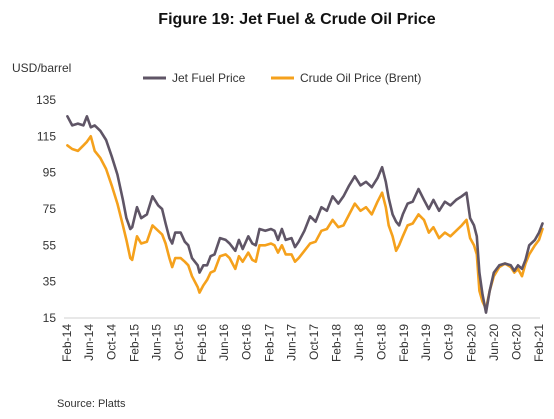 The image size is (554, 419). Describe the element at coordinates (360, 78) in the screenshot. I see `legend-label-crude-oil: Crude Oil Price (Brent)` at that location.